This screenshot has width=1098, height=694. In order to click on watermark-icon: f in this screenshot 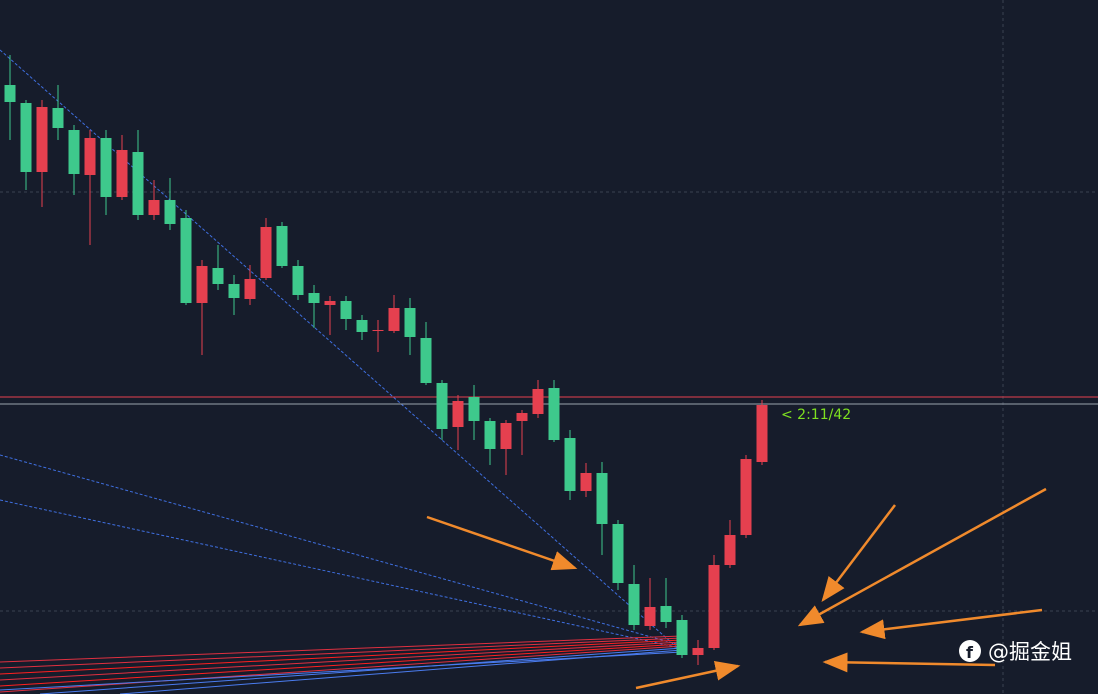, I will do `click(970, 651)`.